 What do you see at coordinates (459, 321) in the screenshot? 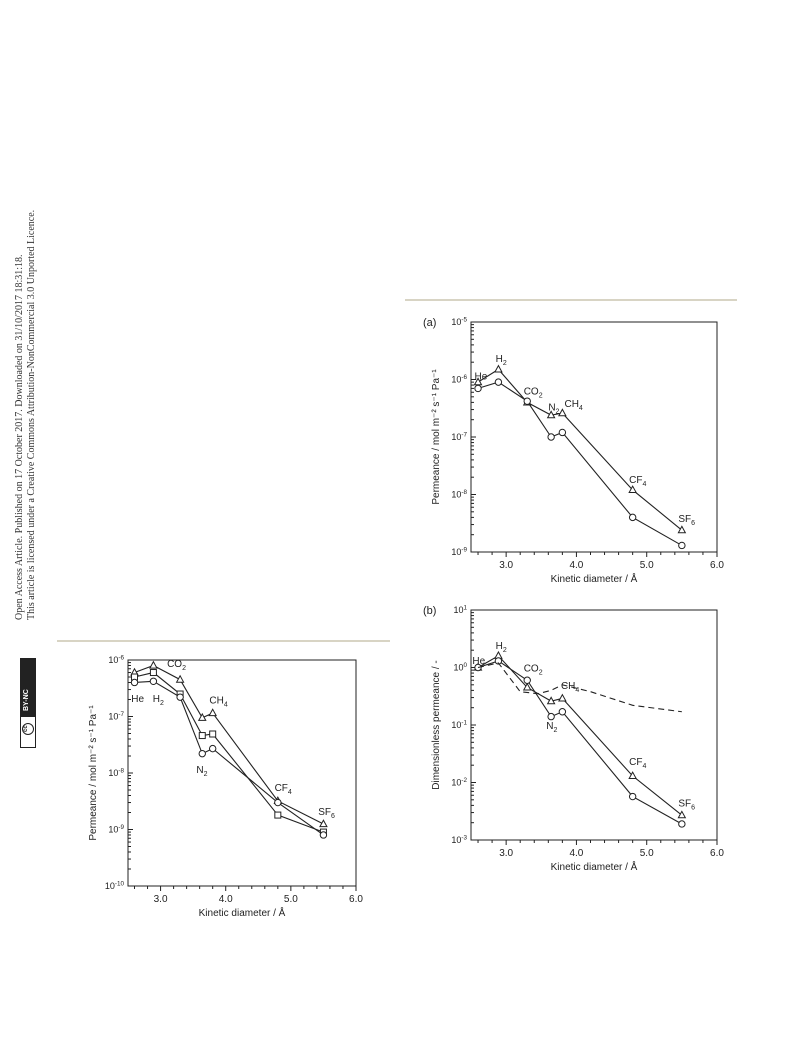
I see `y-tick-label: 10⁻⁵` at bounding box center [459, 321].